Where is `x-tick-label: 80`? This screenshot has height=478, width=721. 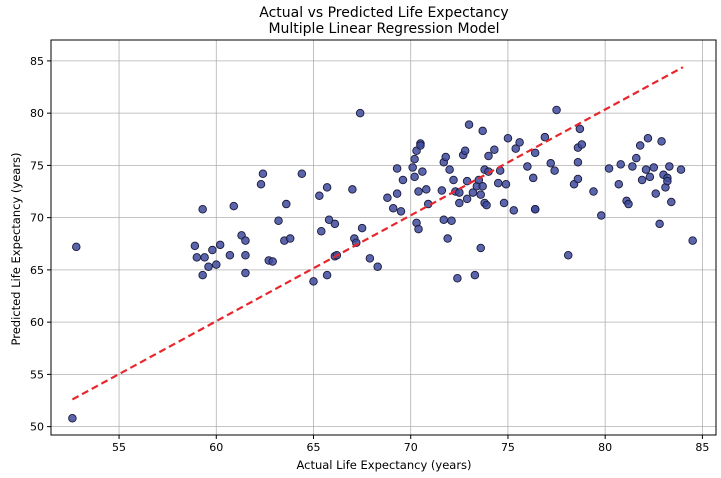
x-tick-label: 80 is located at coordinates (605, 447).